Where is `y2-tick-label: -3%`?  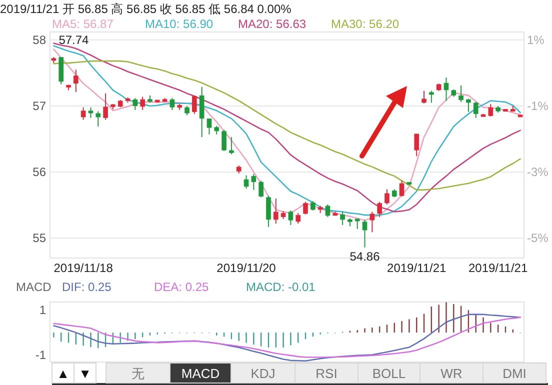 y2-tick-label: -3% is located at coordinates (538, 172).